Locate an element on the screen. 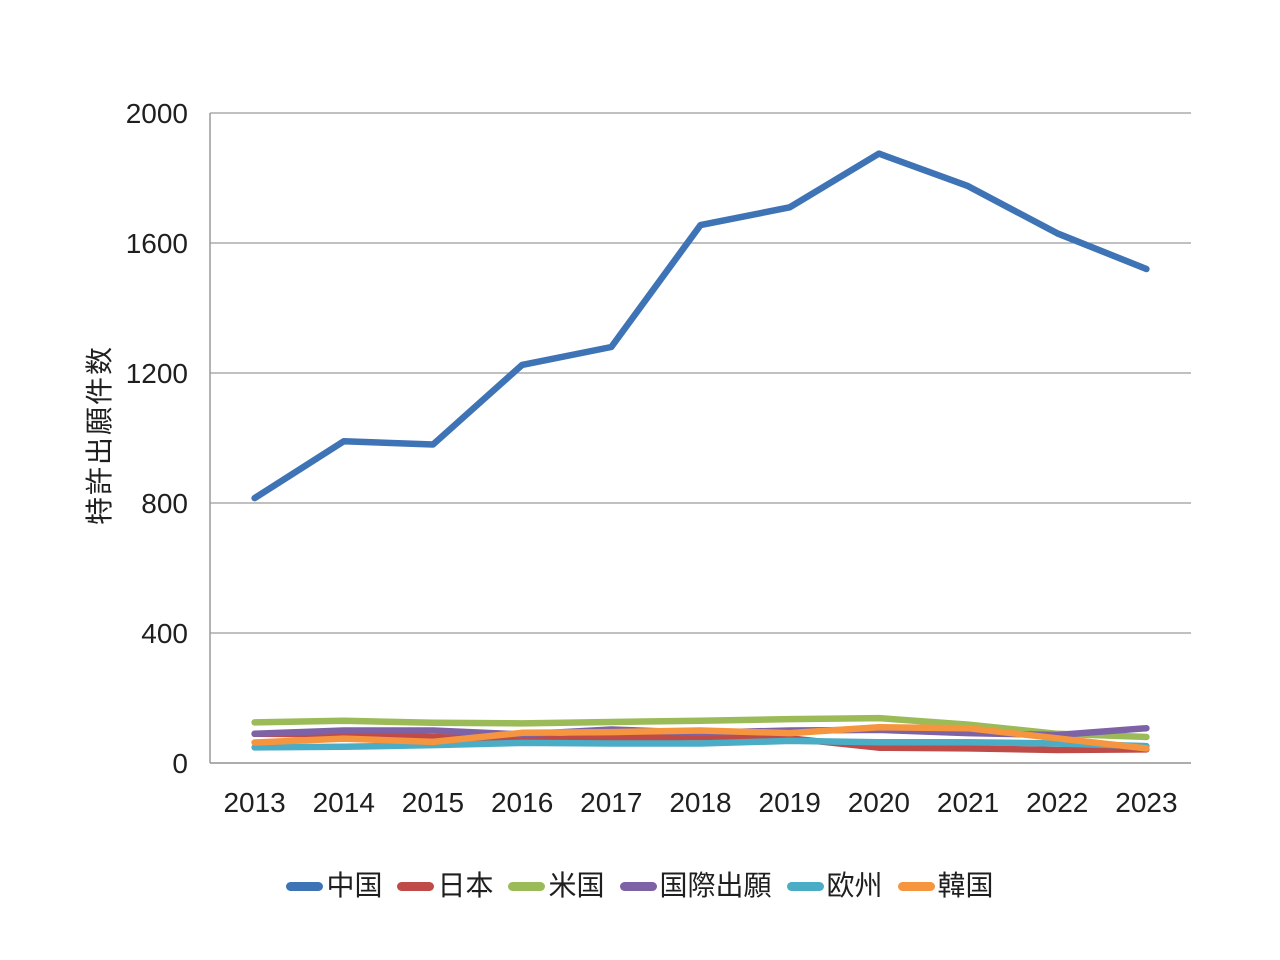 This screenshot has height=960, width=1280. y-tick-label-2000: 2000 is located at coordinates (157, 113).